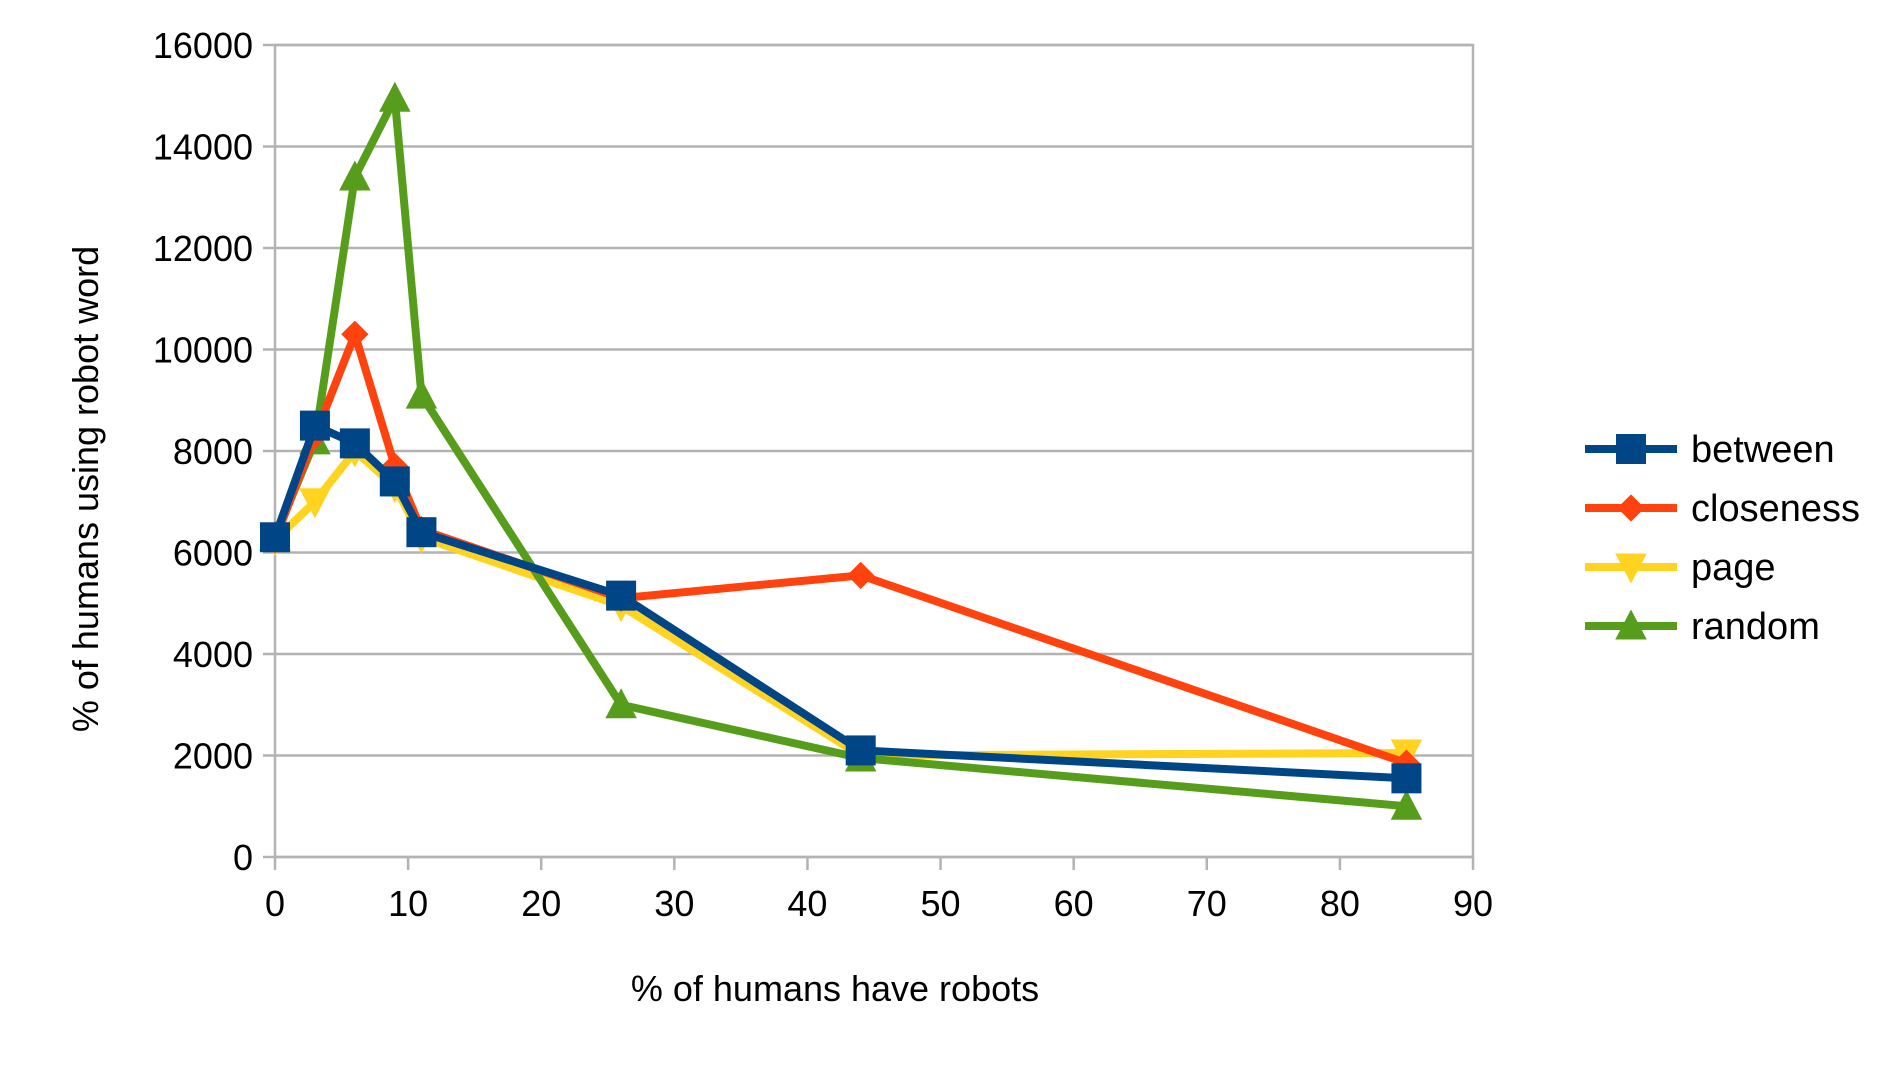 Image resolution: width=1890 pixels, height=1068 pixels. What do you see at coordinates (275, 903) in the screenshot?
I see `x-tick-label: 0` at bounding box center [275, 903].